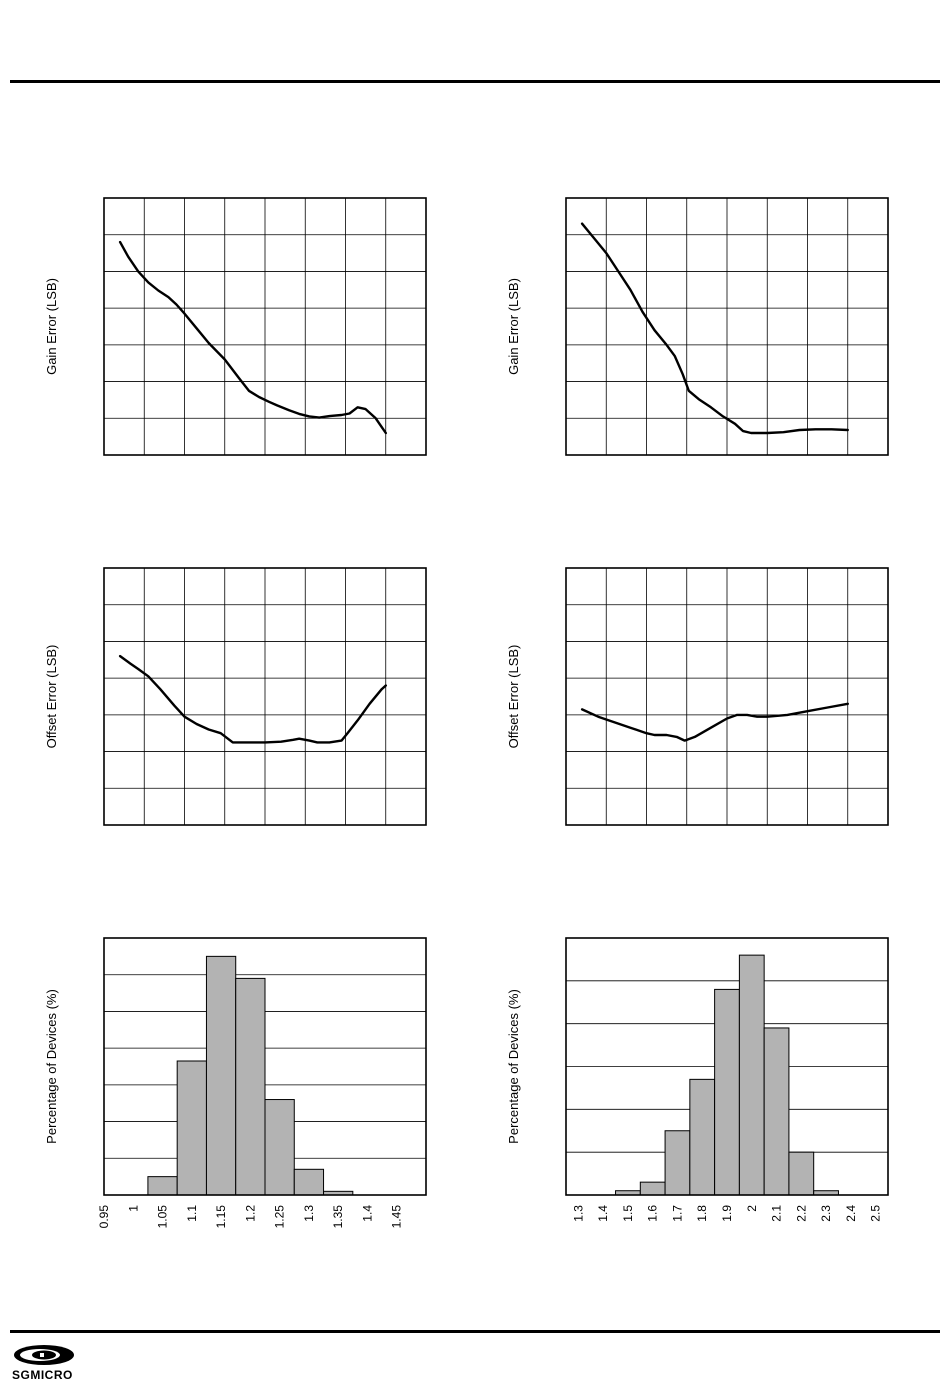  I want to click on top-rule, so click(475, 81).